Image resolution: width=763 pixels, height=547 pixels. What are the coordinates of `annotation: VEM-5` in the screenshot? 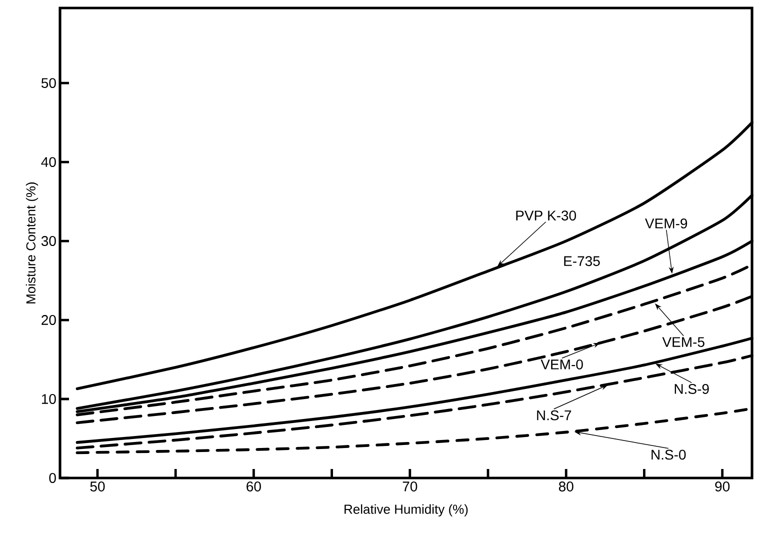 It's located at (683, 342).